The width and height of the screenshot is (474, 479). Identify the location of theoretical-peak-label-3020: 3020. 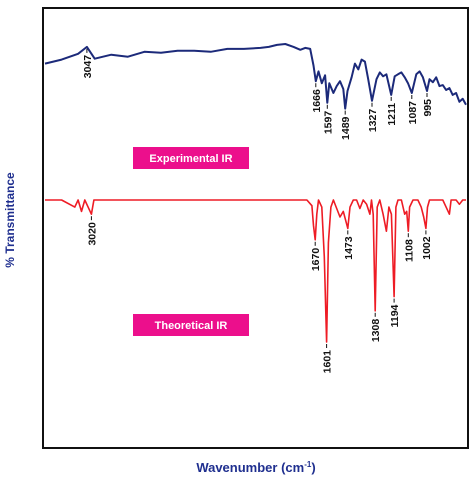
(92, 234).